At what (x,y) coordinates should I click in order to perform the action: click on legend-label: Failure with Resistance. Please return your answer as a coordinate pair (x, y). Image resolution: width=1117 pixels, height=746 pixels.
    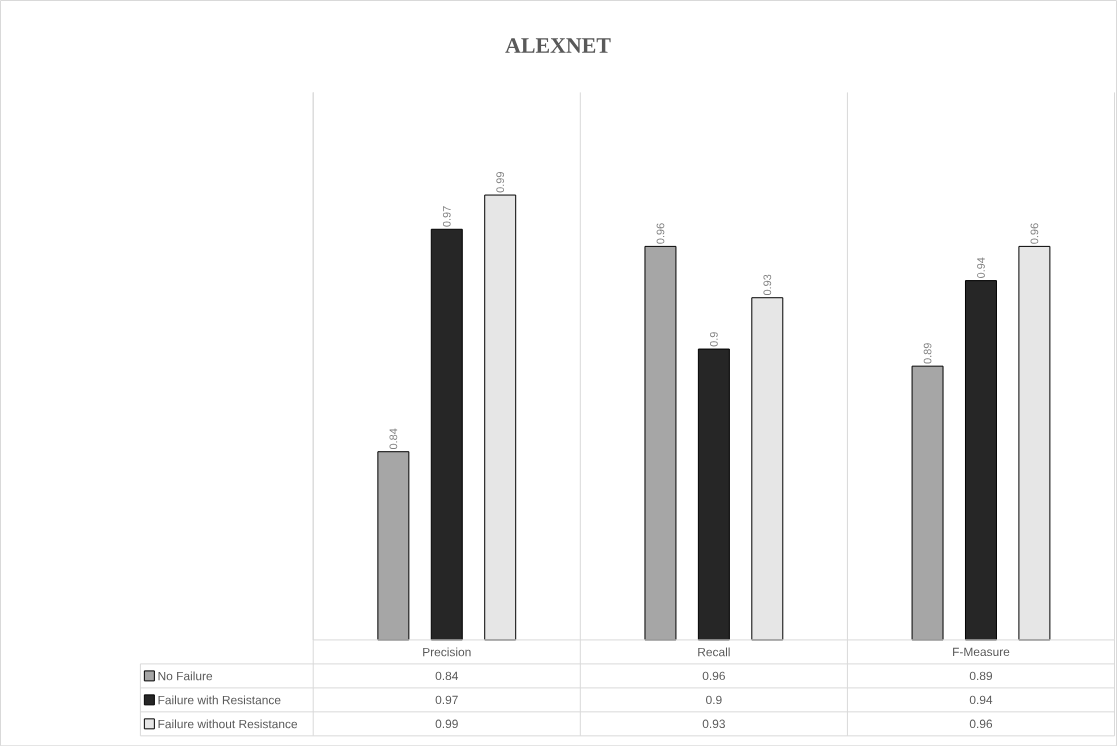
    Looking at the image, I should click on (219, 700).